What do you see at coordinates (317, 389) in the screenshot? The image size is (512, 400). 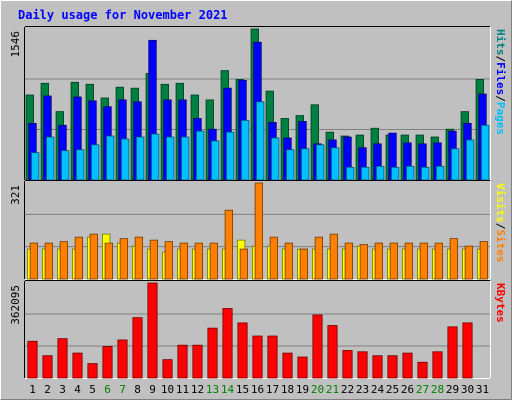 I see `x-tick-label-day-20: 20` at bounding box center [317, 389].